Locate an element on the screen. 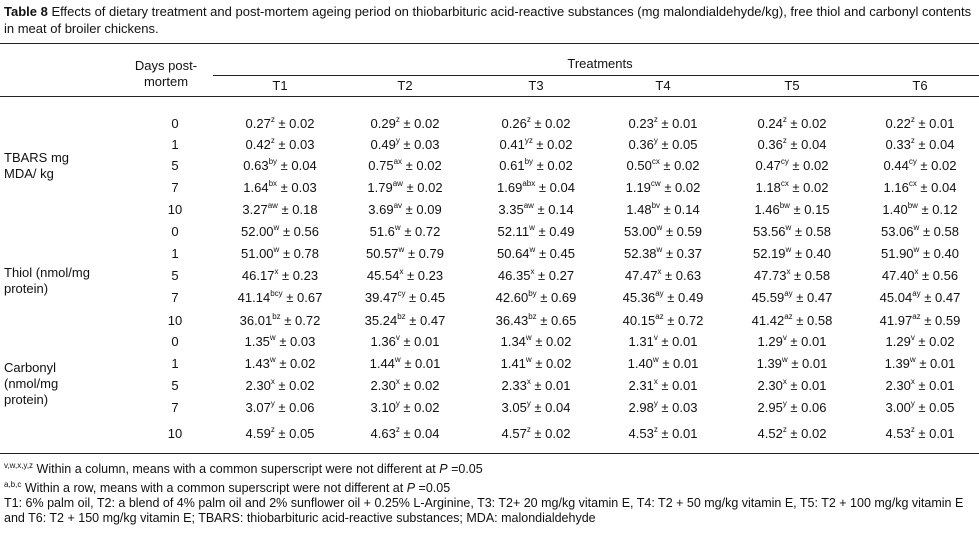 Image resolution: width=979 pixels, height=536 pixels. mean-value: 0.36 is located at coordinates (770, 144).